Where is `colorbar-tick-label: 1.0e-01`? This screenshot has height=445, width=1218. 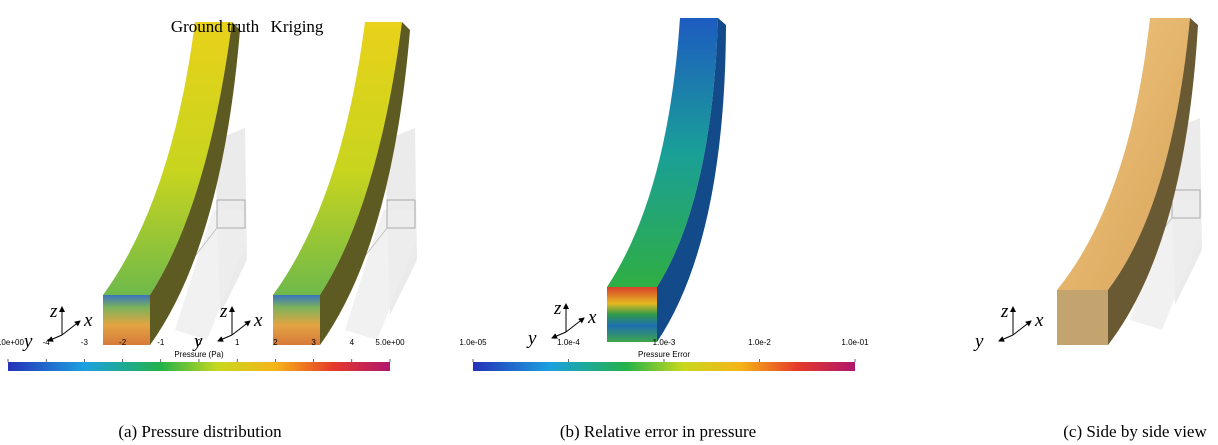 colorbar-tick-label: 1.0e-01 is located at coordinates (855, 342).